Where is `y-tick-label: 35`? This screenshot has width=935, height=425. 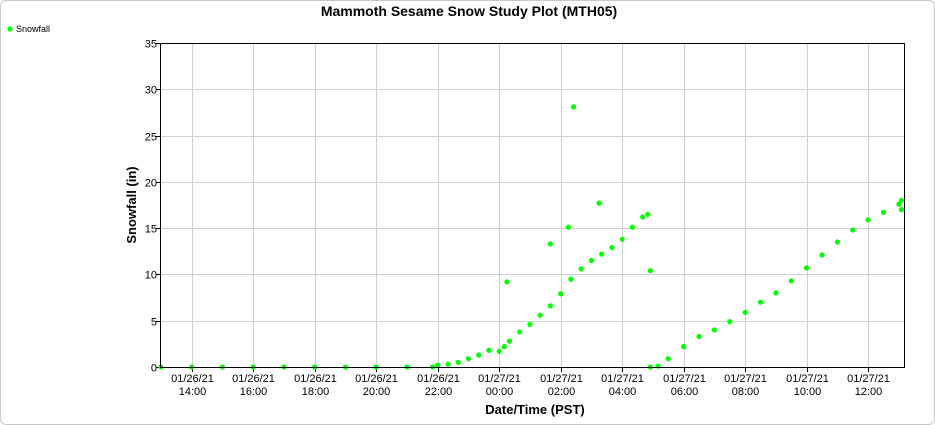 y-tick-label: 35 is located at coordinates (151, 45).